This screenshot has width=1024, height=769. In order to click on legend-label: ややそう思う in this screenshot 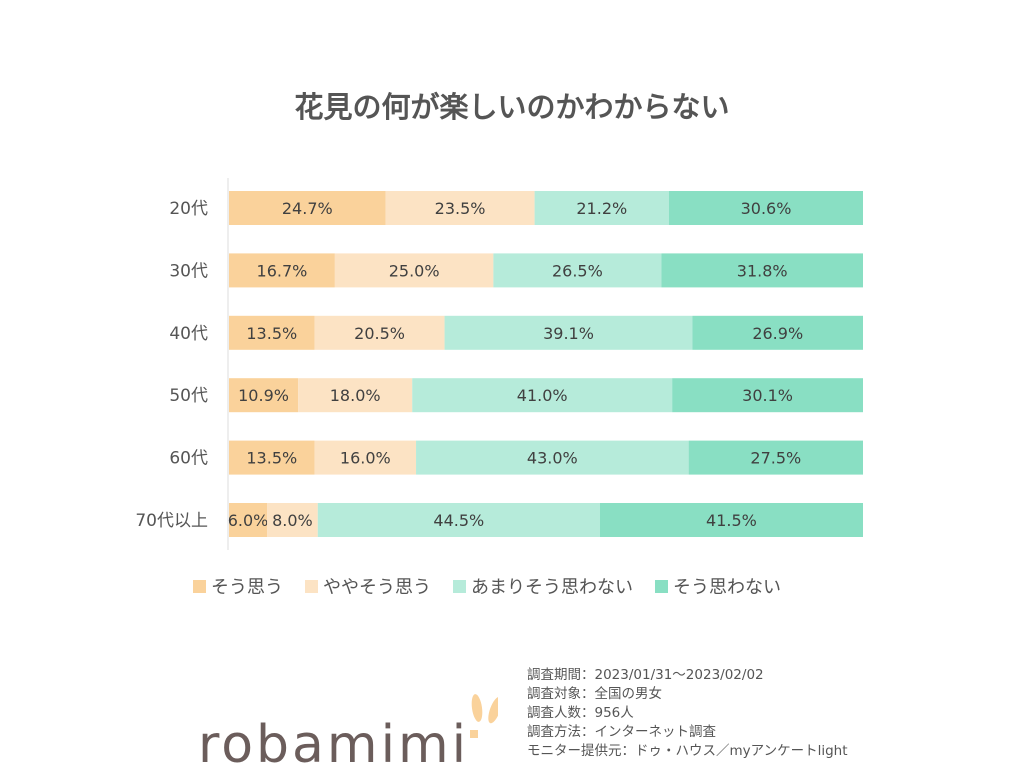, I will do `click(377, 587)`.